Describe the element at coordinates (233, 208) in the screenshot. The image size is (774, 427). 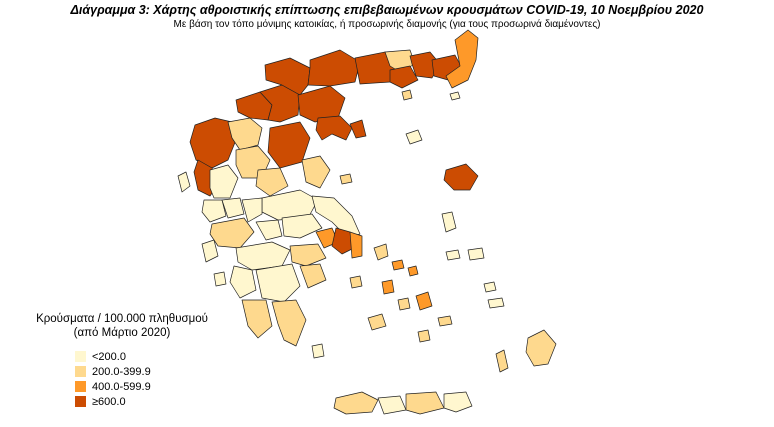
I see `region-arta` at that location.